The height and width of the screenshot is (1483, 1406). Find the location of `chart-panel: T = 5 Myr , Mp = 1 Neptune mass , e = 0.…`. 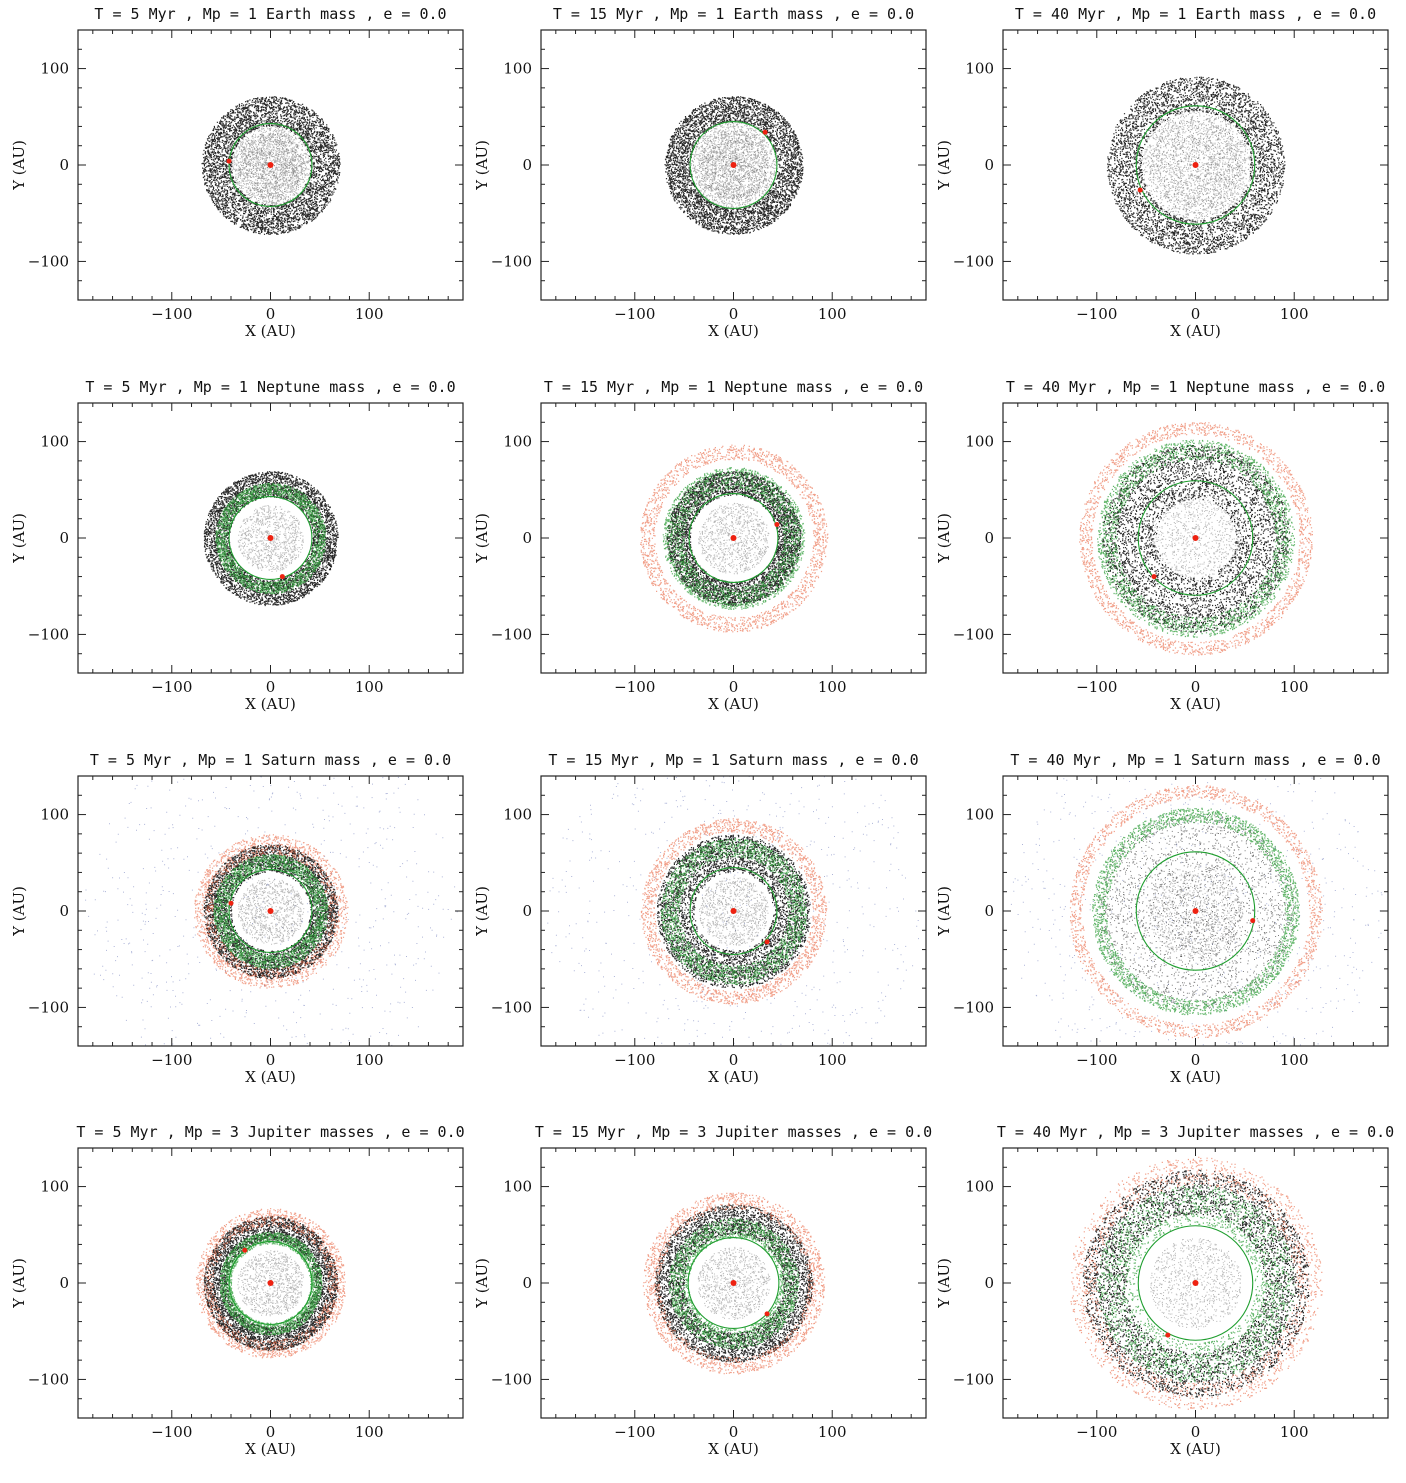

chart-panel: T = 5 Myr , Mp = 1 Neptune mass , e = 0.… is located at coordinates (234, 555).